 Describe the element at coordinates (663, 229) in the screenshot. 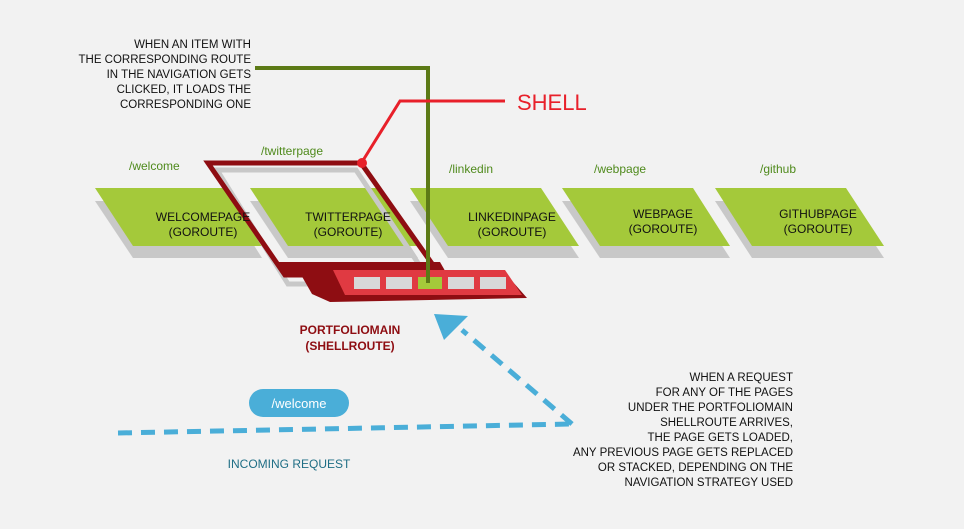

I see `route-kind-webpage: (GOROUTE)` at that location.